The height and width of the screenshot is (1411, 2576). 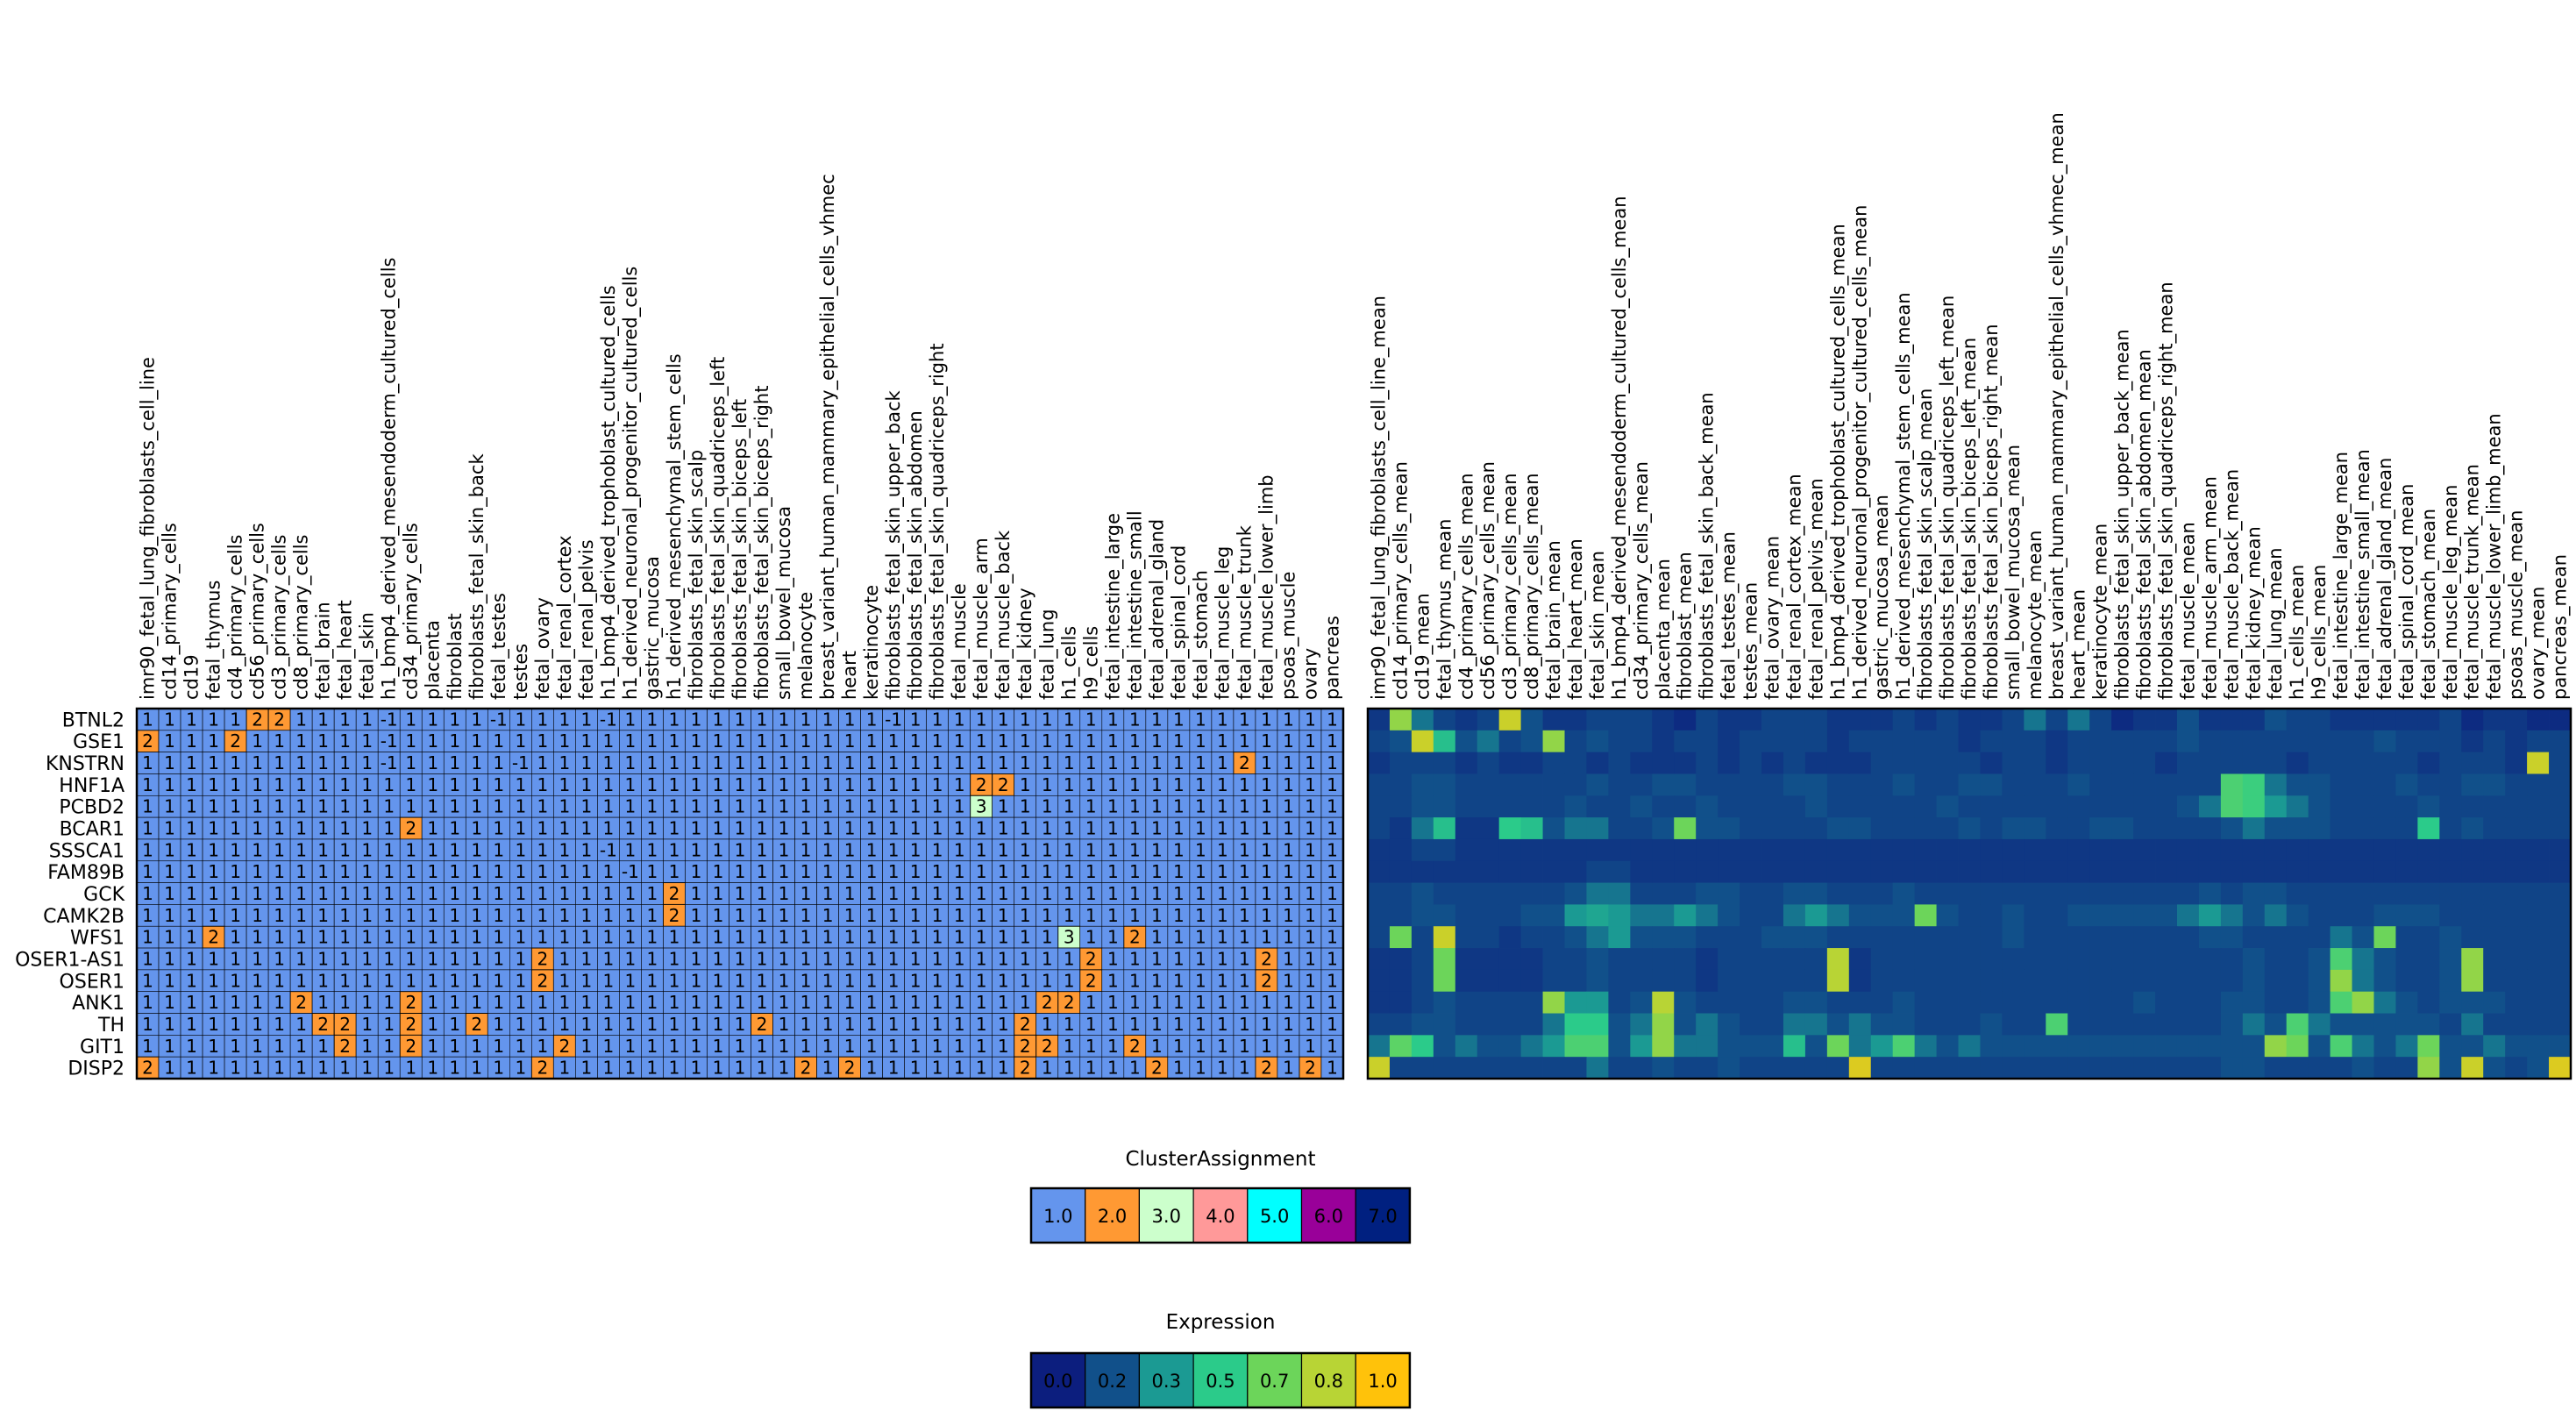 I want to click on column-label: fetal_ovary, so click(x=543, y=648).